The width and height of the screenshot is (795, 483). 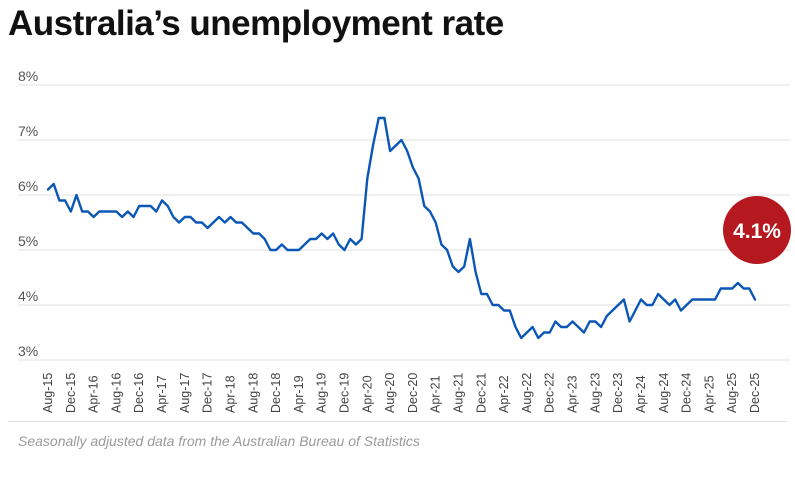 What do you see at coordinates (139, 393) in the screenshot?
I see `x-tick-label: Dec-16` at bounding box center [139, 393].